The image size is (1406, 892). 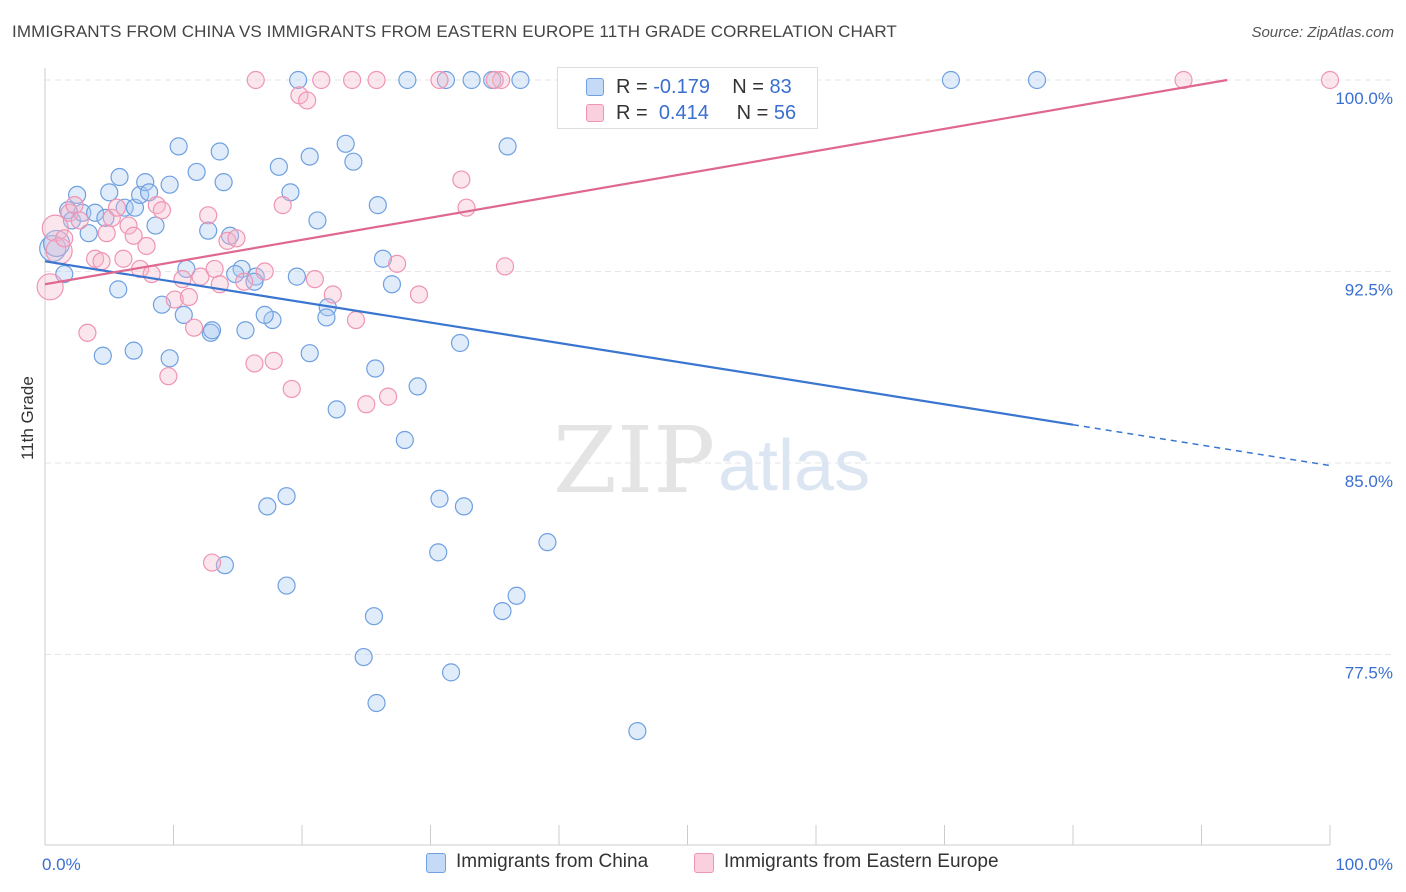 I want to click on legend-eastern-label: Immigrants from Eastern Europe, so click(x=861, y=861).